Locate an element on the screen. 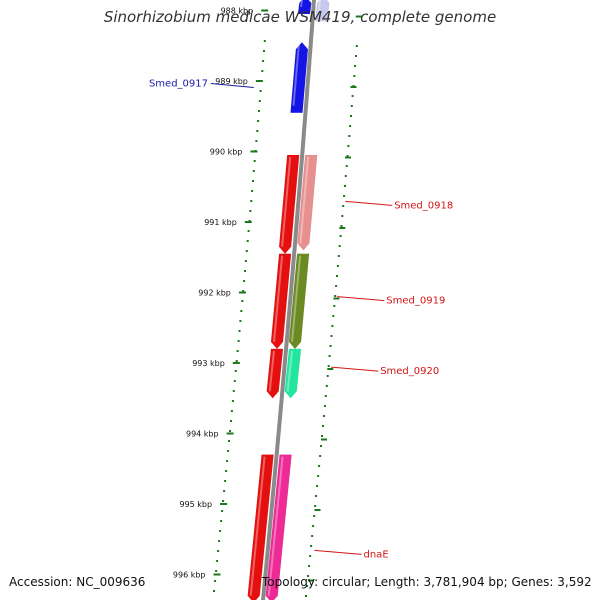  gene-feature-f8 is located at coordinates (293, 373).